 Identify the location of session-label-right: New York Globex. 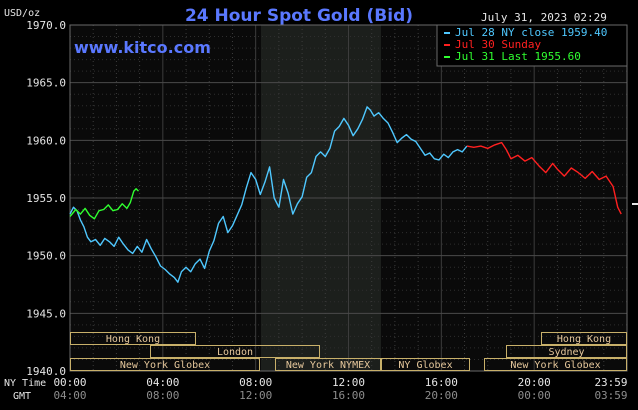
(555, 365).